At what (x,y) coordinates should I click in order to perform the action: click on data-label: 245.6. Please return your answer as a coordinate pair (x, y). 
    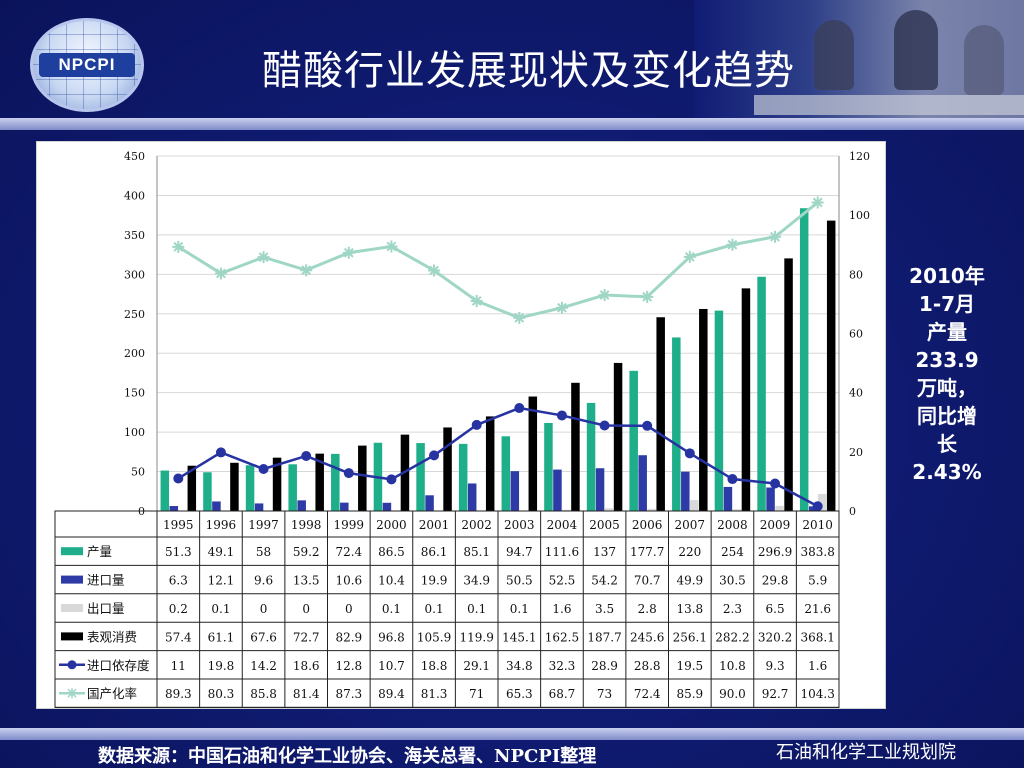
    Looking at the image, I should click on (647, 637).